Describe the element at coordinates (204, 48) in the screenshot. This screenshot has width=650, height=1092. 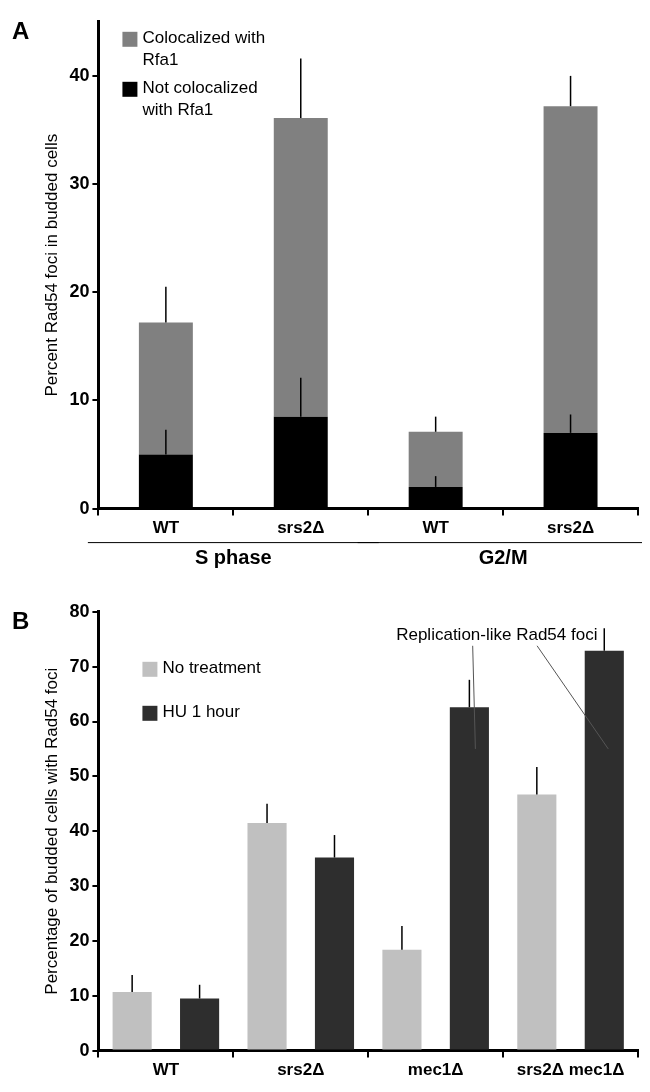
I see `legend-label: Colocalized with Rfa1` at that location.